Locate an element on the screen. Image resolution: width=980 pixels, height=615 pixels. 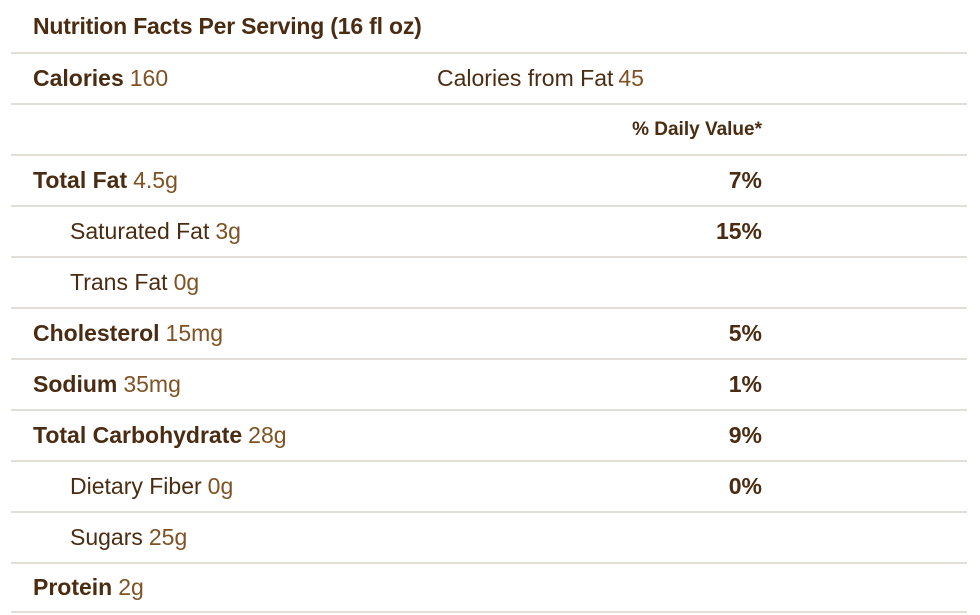
nutrient-label-cell: Trans Fat 0g is located at coordinates (116, 282).